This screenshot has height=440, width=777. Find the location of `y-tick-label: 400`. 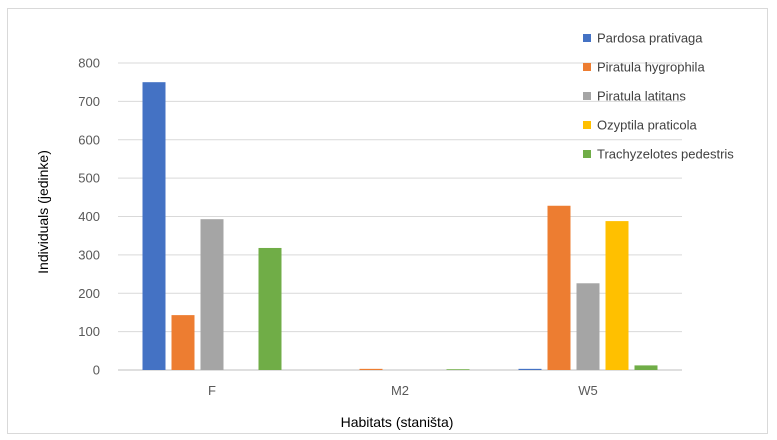

y-tick-label: 400 is located at coordinates (89, 216).